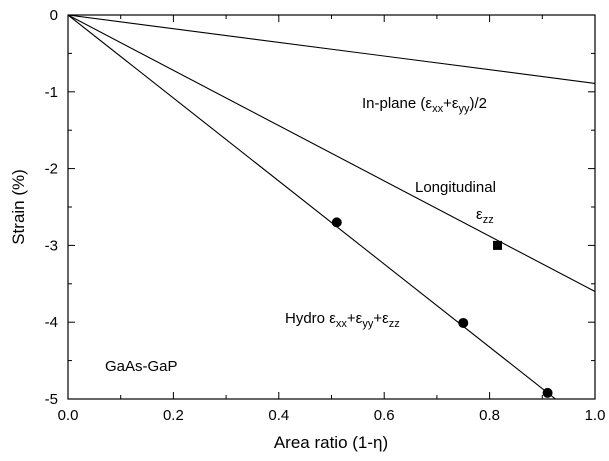 The image size is (609, 461). Describe the element at coordinates (51, 169) in the screenshot. I see `y-tick-label: -2` at that location.